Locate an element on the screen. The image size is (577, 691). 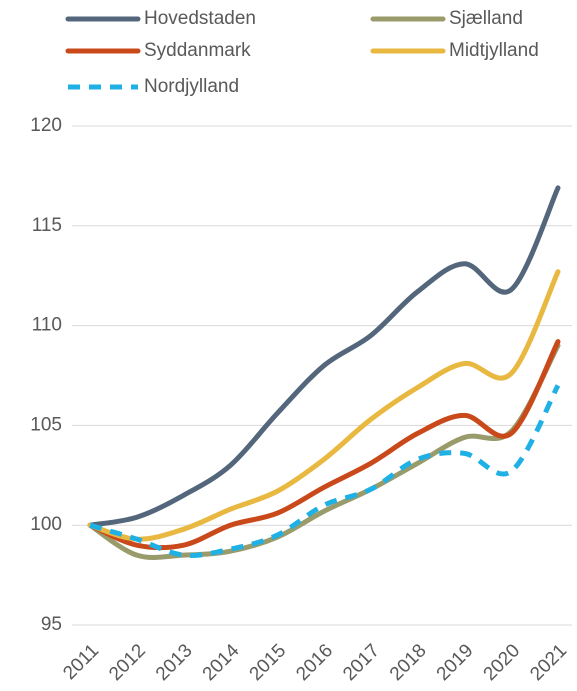
x-tick-label: 2019 is located at coordinates (455, 662).